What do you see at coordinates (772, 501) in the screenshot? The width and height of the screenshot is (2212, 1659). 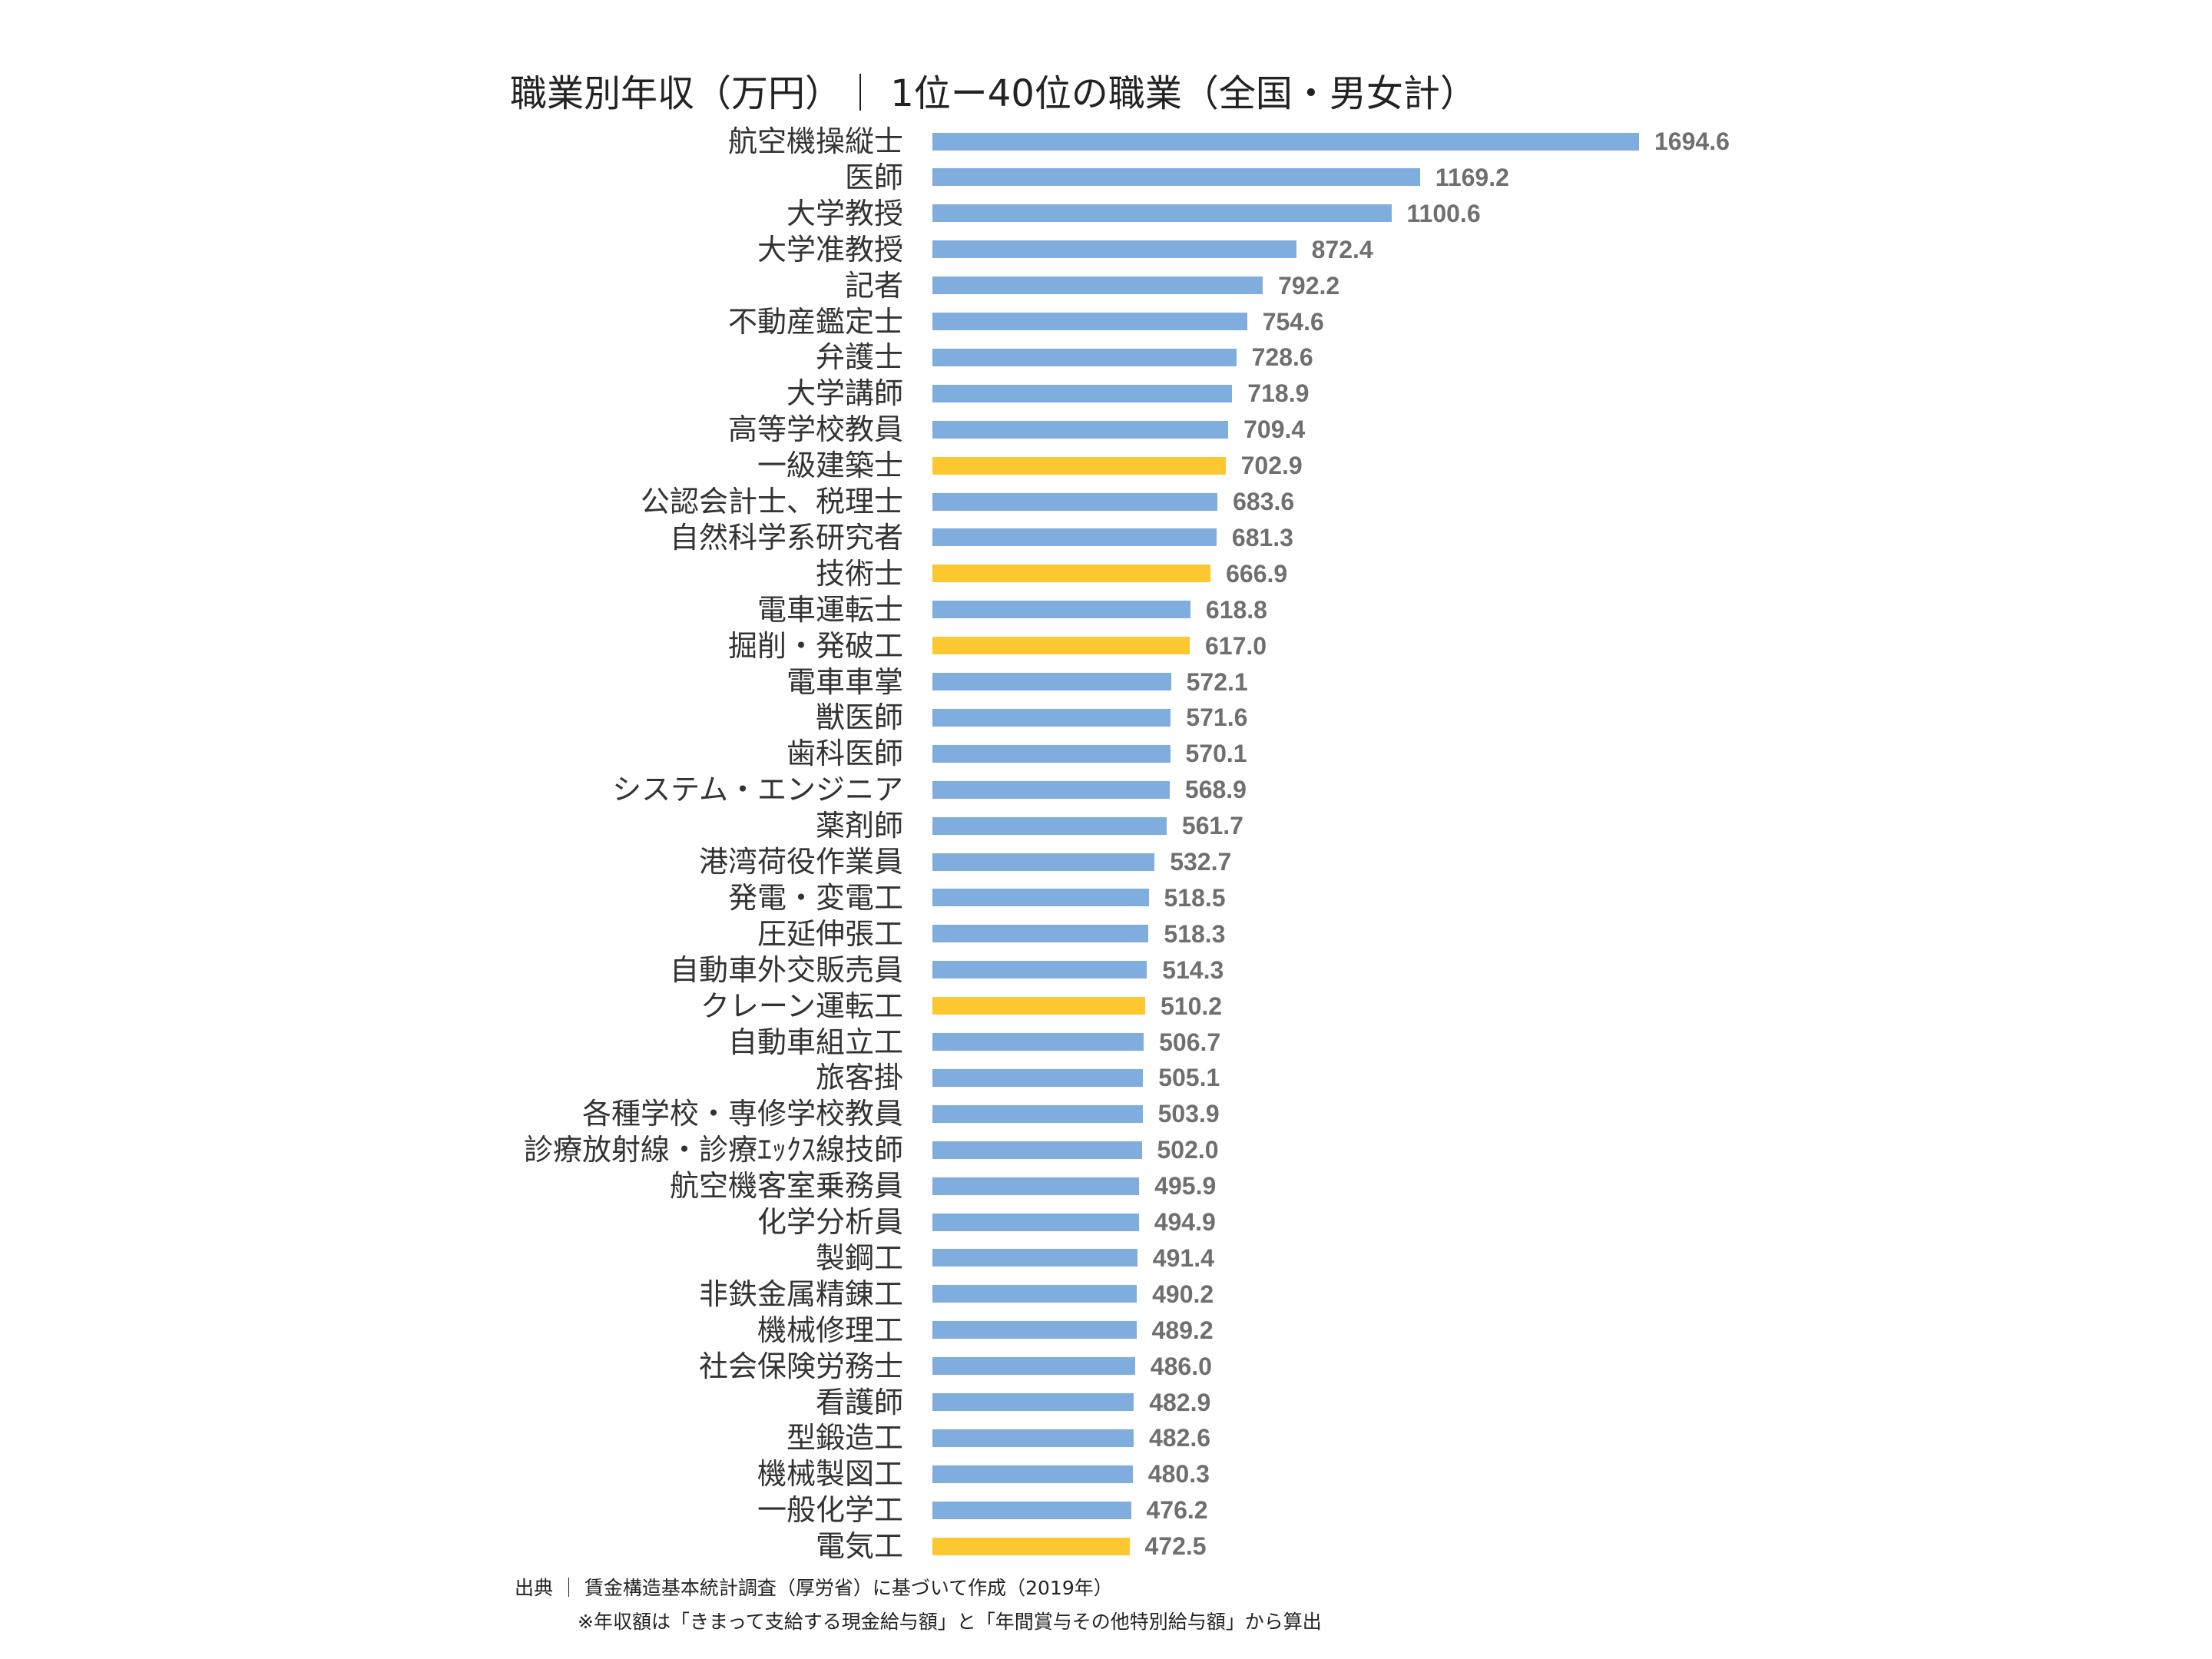 I see `category-label: 公認会計士、税理士` at bounding box center [772, 501].